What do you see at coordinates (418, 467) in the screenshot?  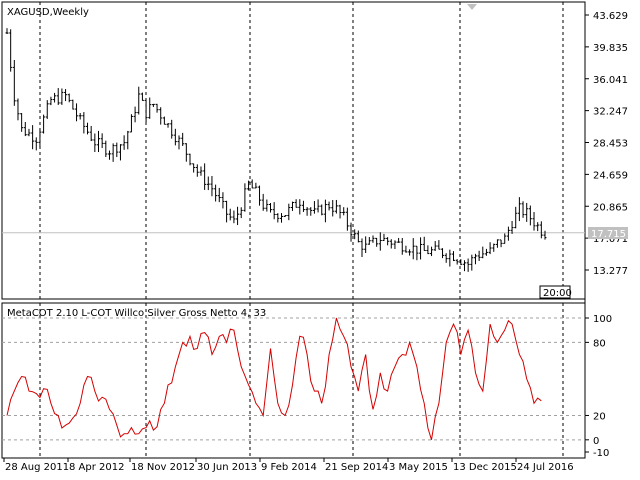 I see `time-axis-label: 3 May 2015` at bounding box center [418, 467].